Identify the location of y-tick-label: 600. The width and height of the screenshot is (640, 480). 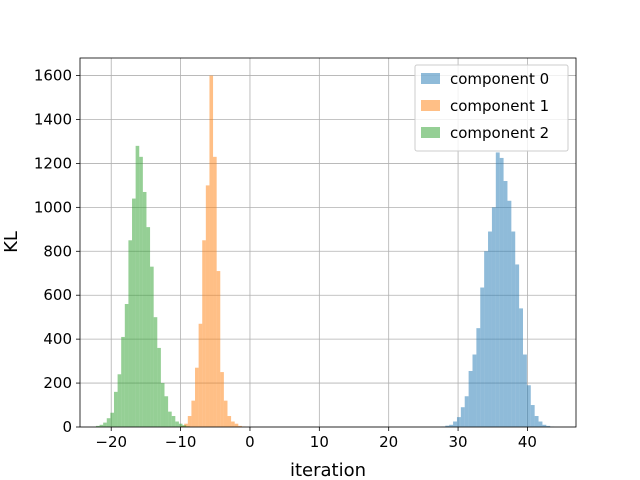
(57, 295).